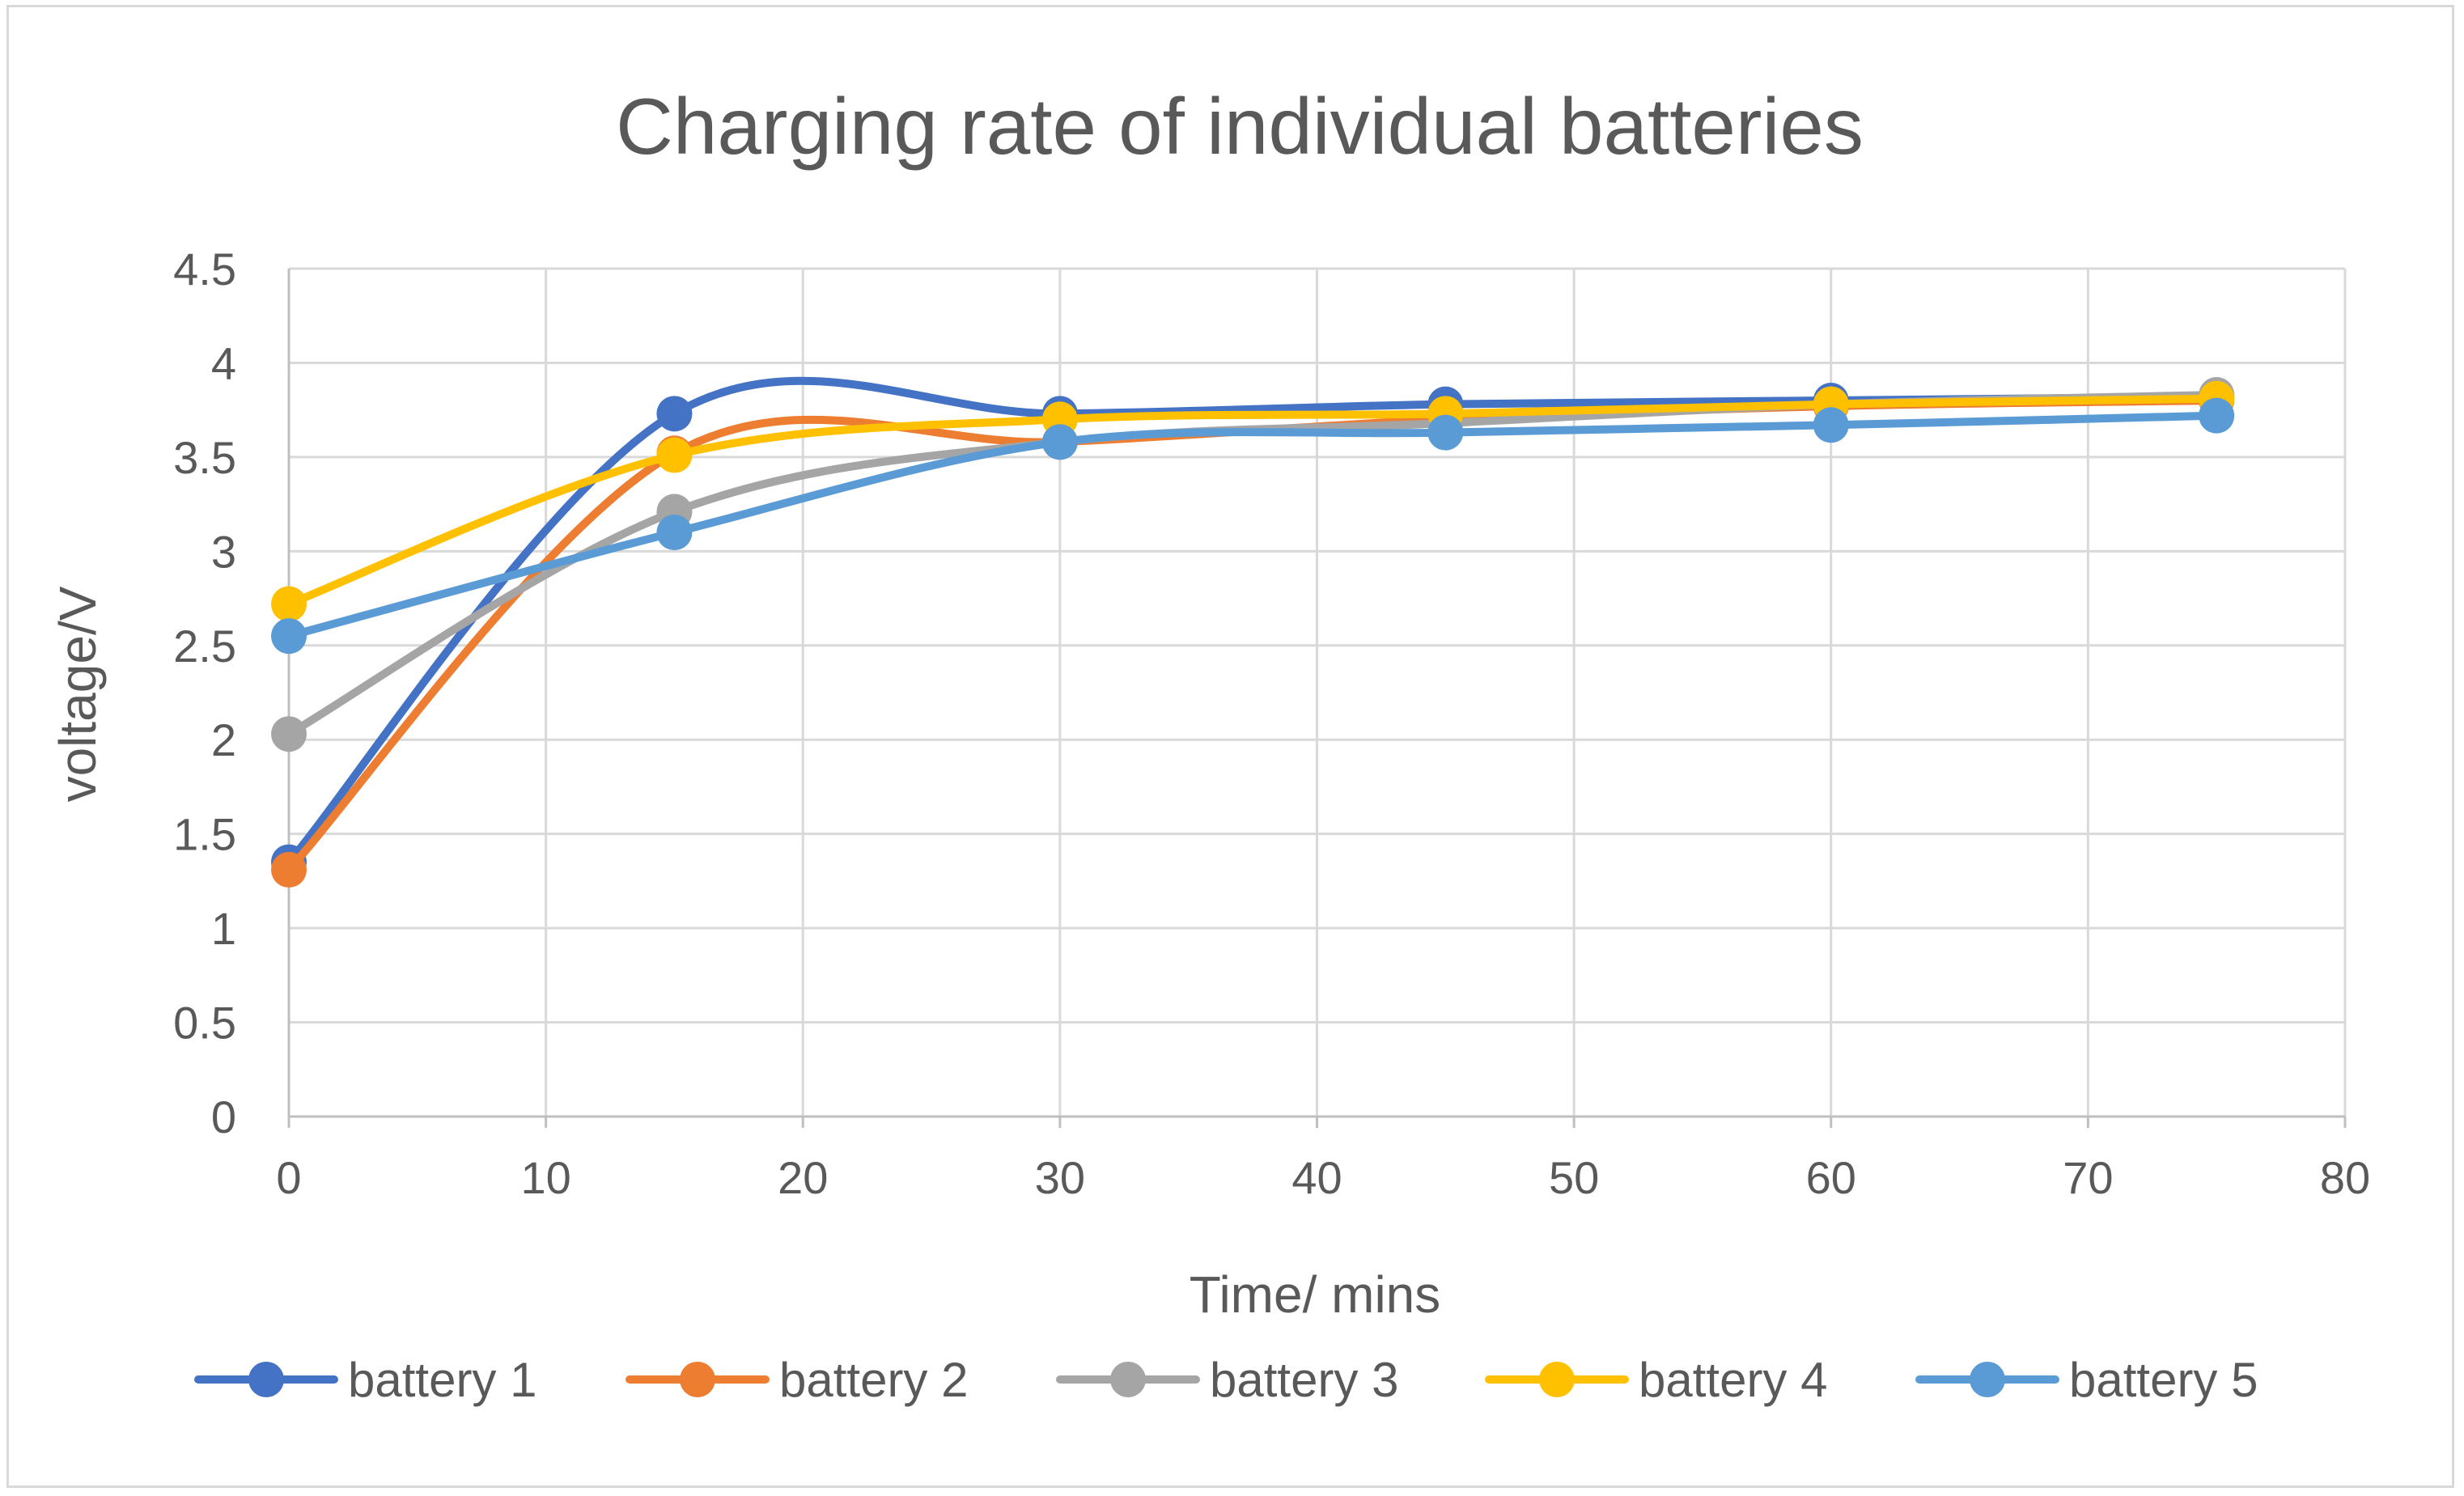  What do you see at coordinates (803, 1178) in the screenshot?
I see `x-tick-label: 20` at bounding box center [803, 1178].